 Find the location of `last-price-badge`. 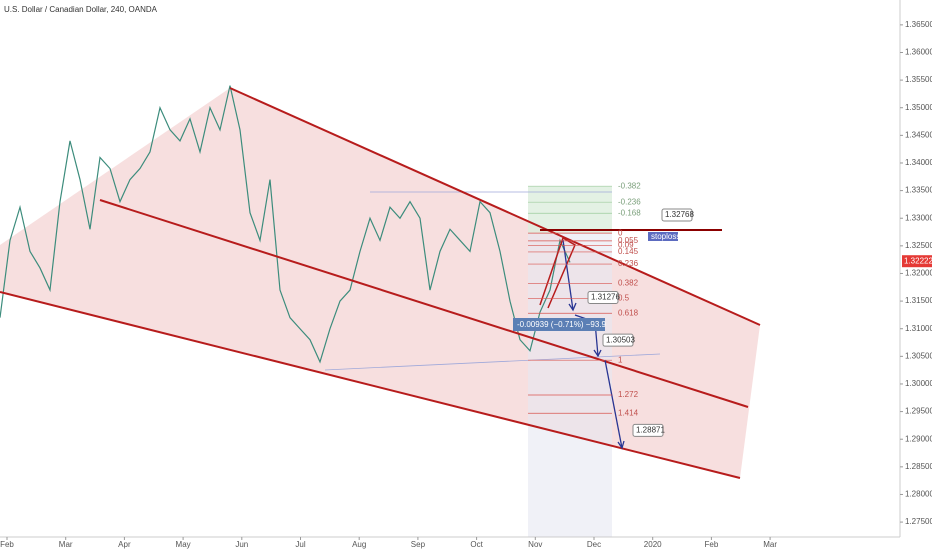

last-price-badge is located at coordinates (917, 261).